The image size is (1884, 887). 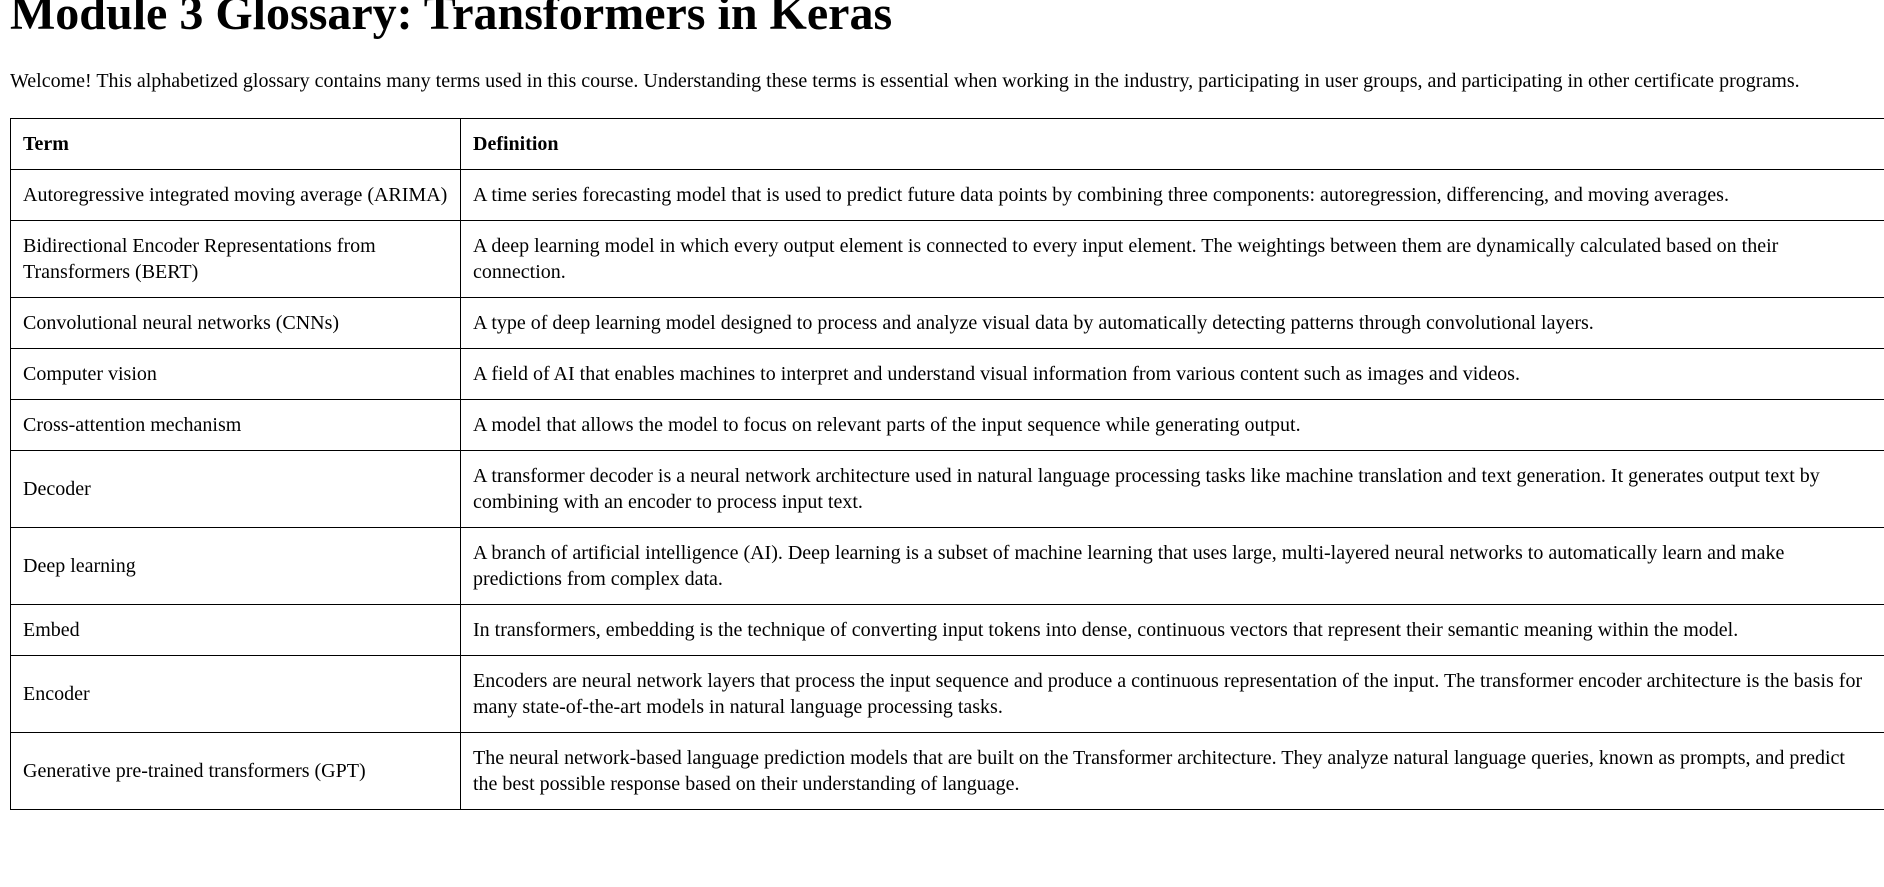 I want to click on term-cell: Deep learning, so click(x=235, y=566).